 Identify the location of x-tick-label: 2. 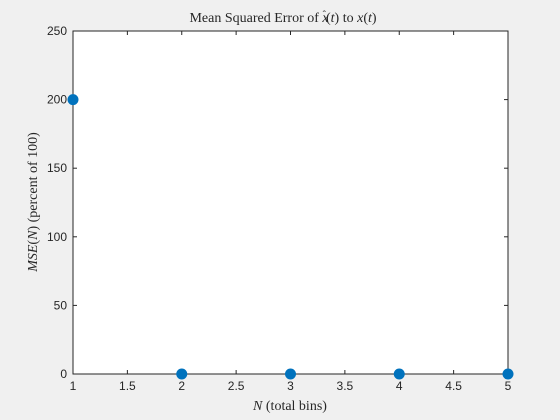
(181, 386).